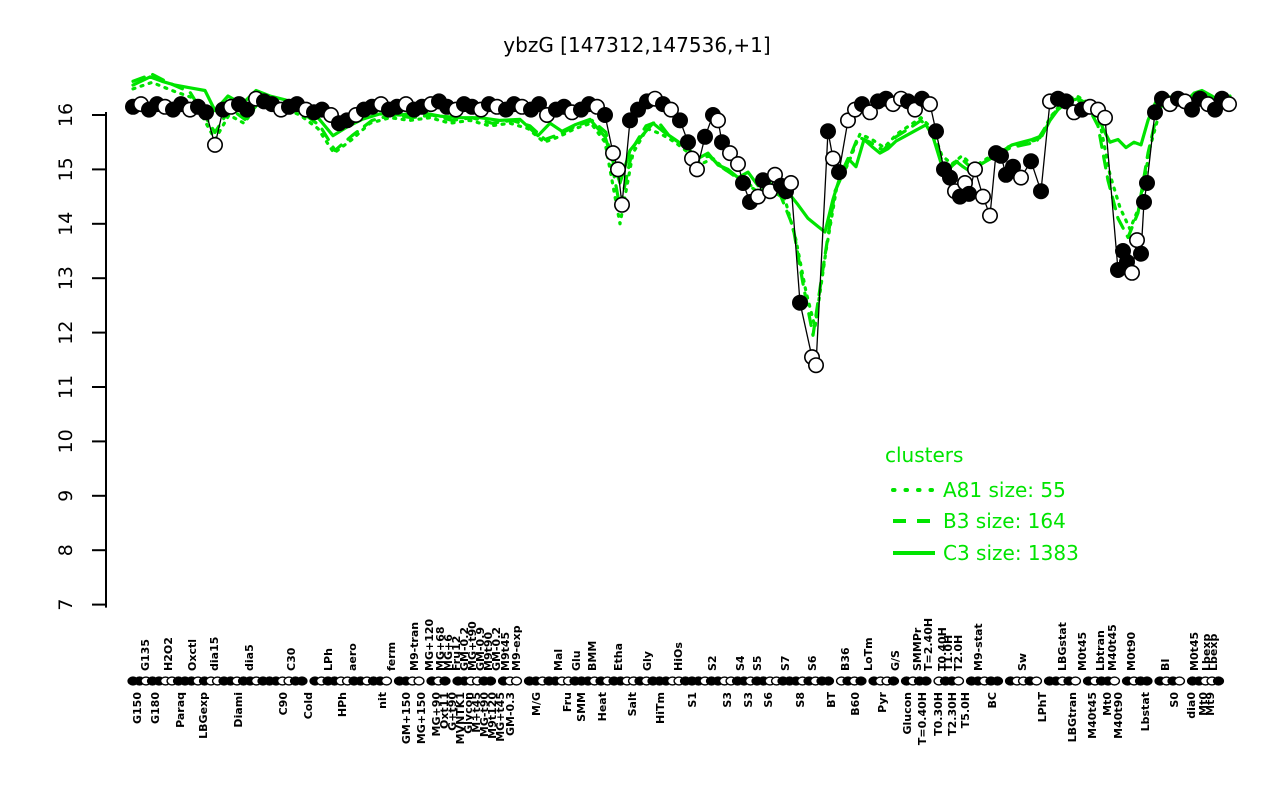  Describe the element at coordinates (907, 713) in the screenshot. I see `x-axis-label: Glucon` at that location.